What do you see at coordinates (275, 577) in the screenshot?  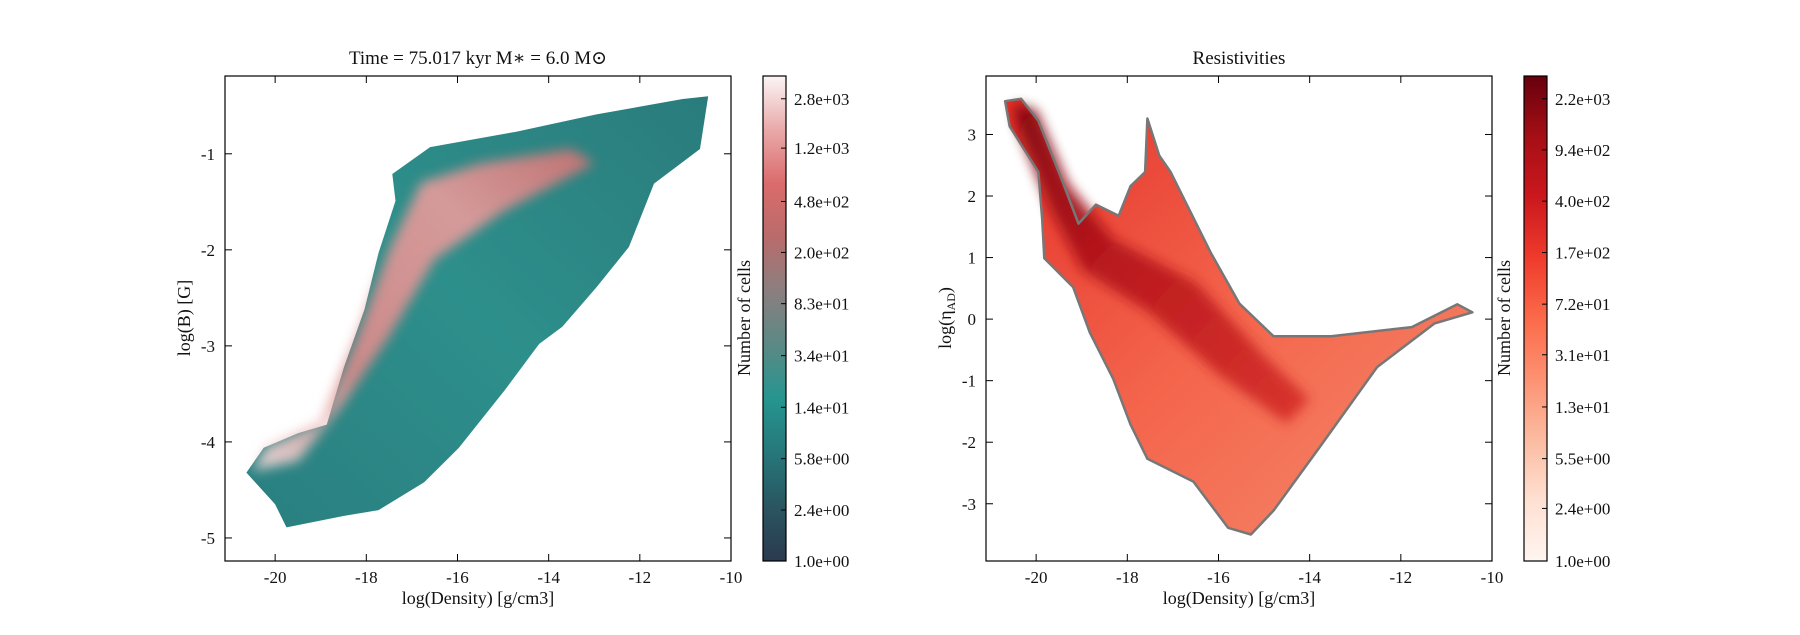 I see `left-x-tick-label: -20` at bounding box center [275, 577].